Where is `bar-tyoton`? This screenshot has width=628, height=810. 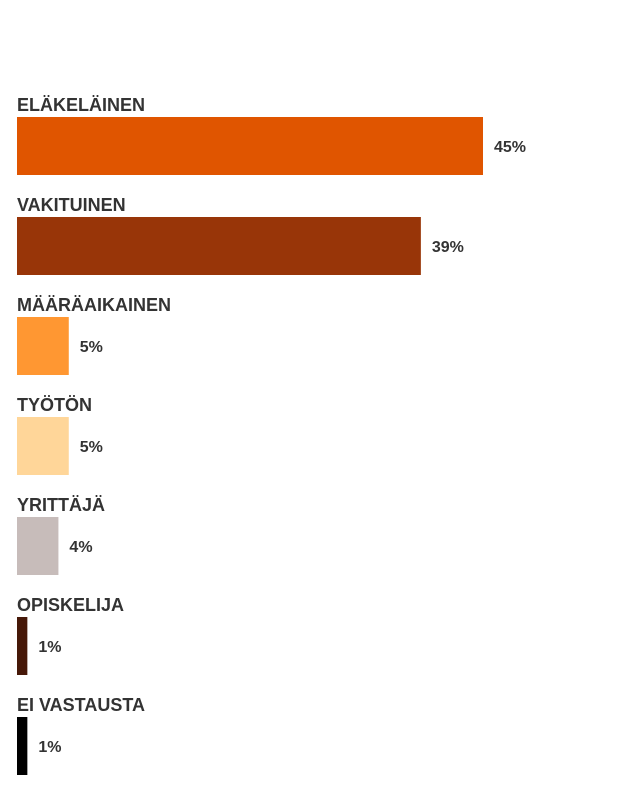
bar-tyoton is located at coordinates (43, 446).